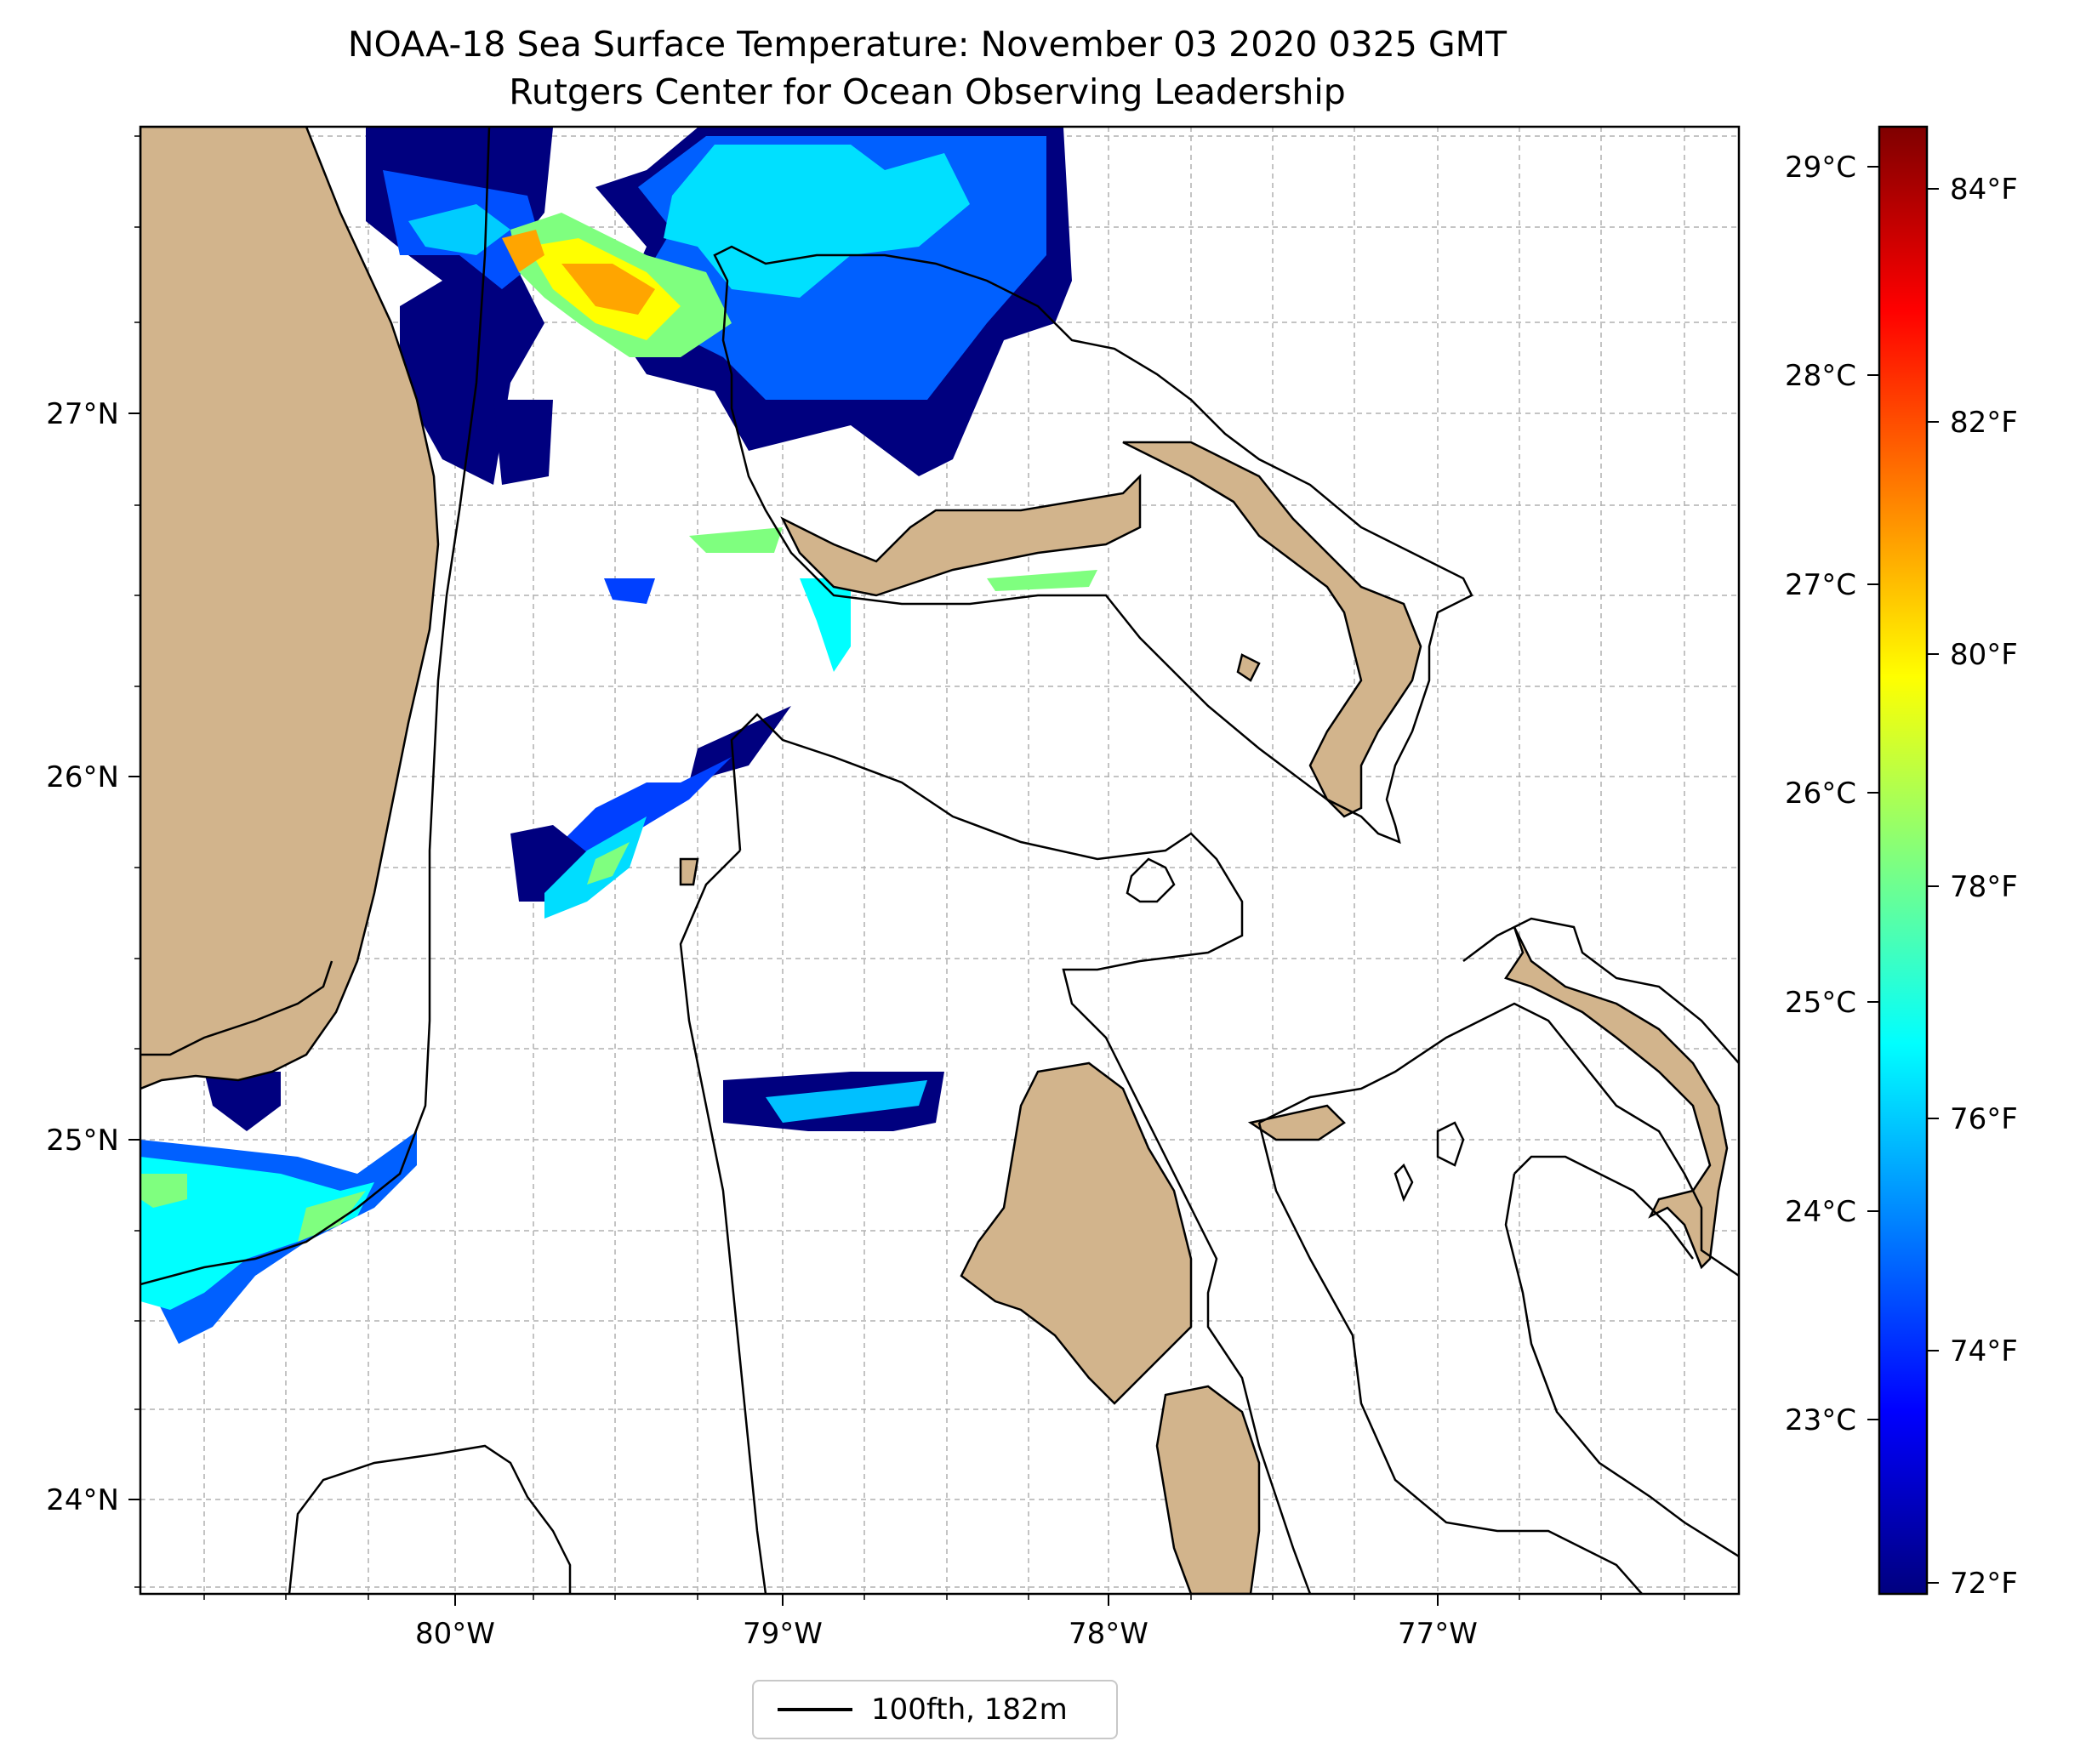 The width and height of the screenshot is (2086, 1764). I want to click on lon-label-78: 78°W, so click(1108, 1634).